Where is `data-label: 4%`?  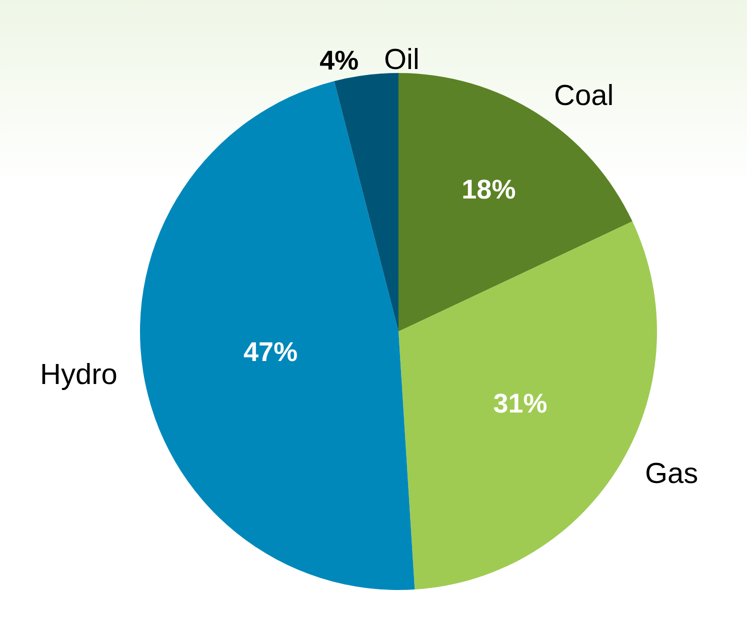
data-label: 4% is located at coordinates (339, 60).